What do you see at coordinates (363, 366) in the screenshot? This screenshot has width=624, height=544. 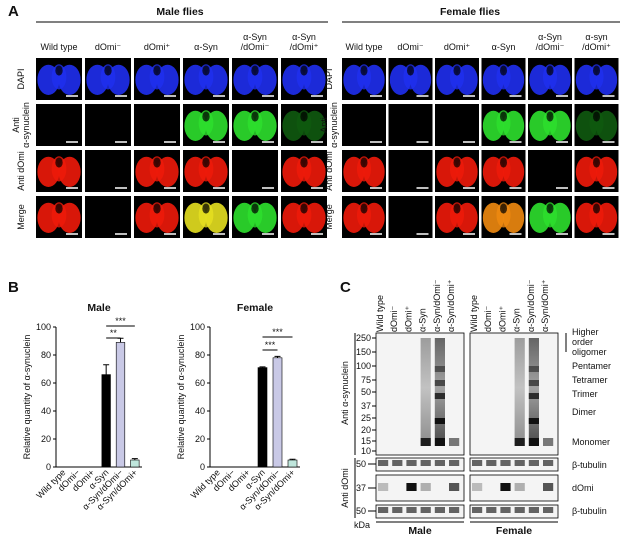 I see `mw-marker: 100` at bounding box center [363, 366].